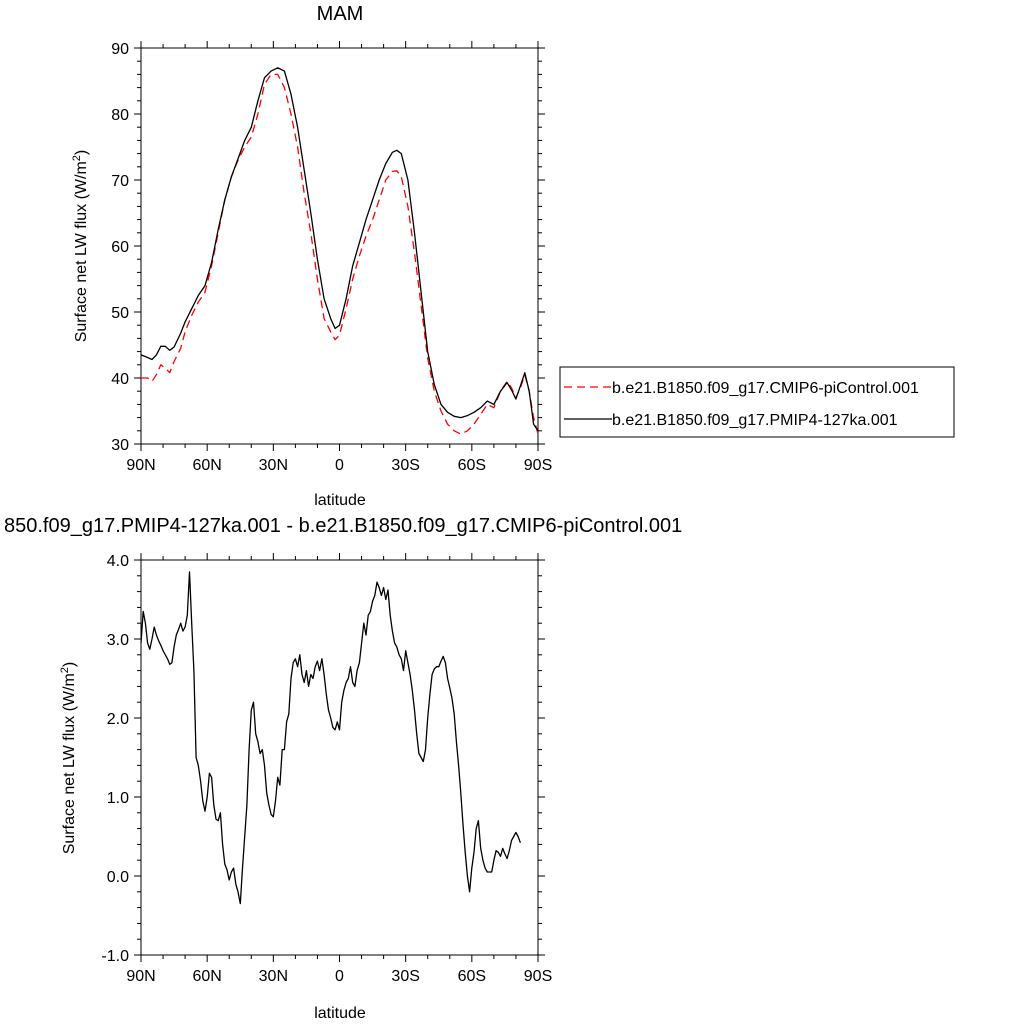 Image resolution: width=1024 pixels, height=1024 pixels. What do you see at coordinates (120, 379) in the screenshot?
I see `y-tick-label: 40` at bounding box center [120, 379].